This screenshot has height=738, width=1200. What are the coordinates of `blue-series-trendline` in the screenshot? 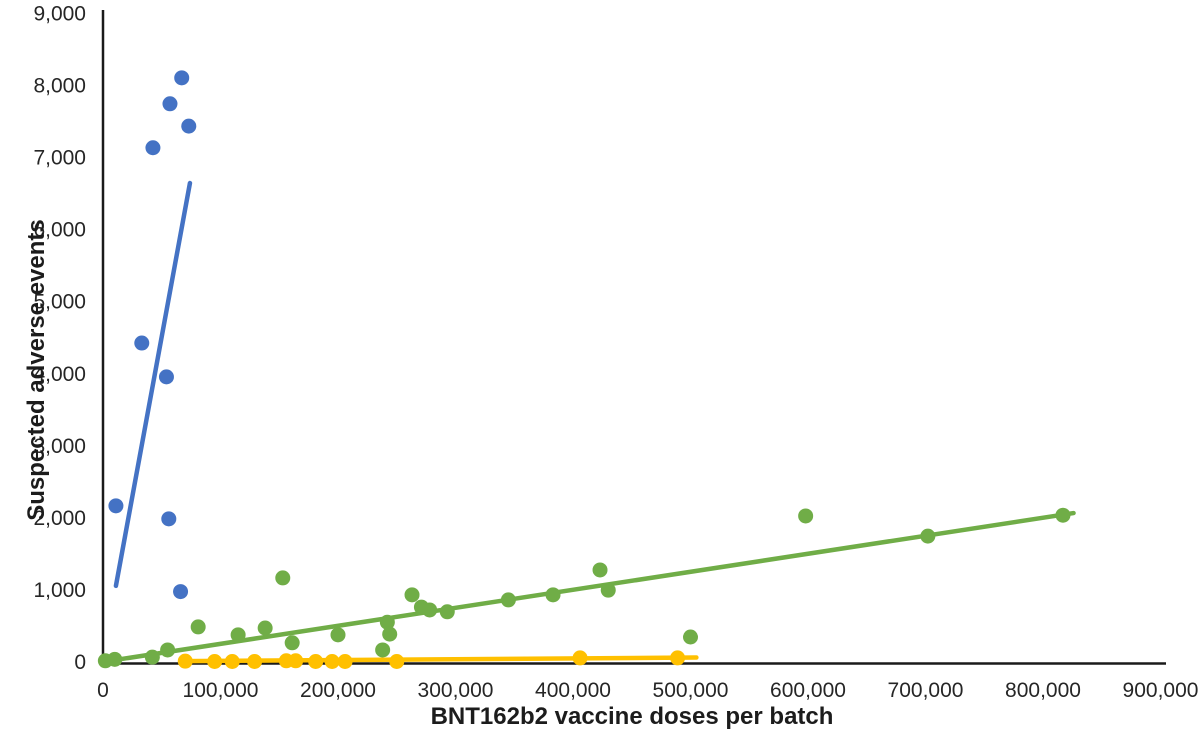 It's located at (153, 384).